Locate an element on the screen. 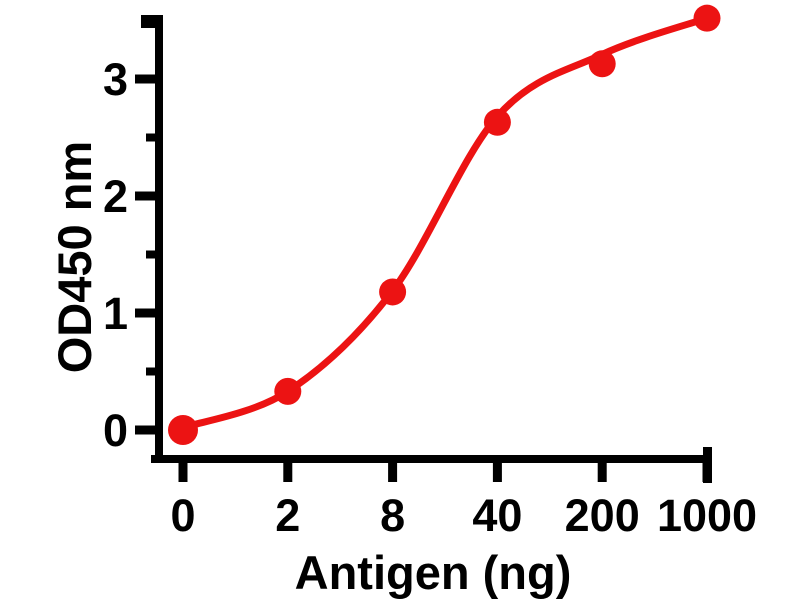 This screenshot has width=800, height=600. x-tick-label: 1000 is located at coordinates (707, 515).